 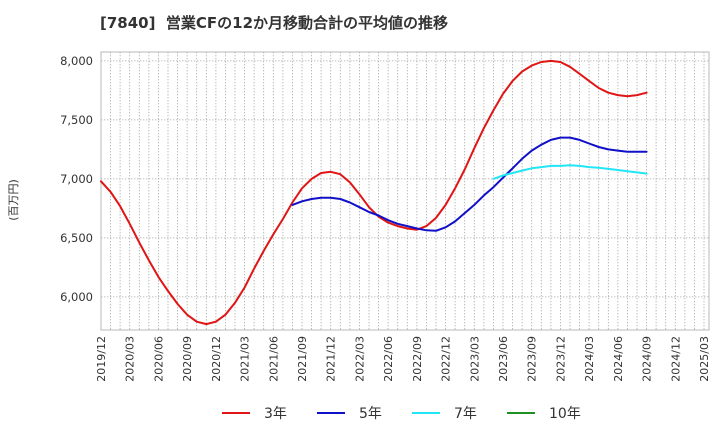 What do you see at coordinates (187, 359) in the screenshot?
I see `x-tick-label: 2020/09` at bounding box center [187, 359].